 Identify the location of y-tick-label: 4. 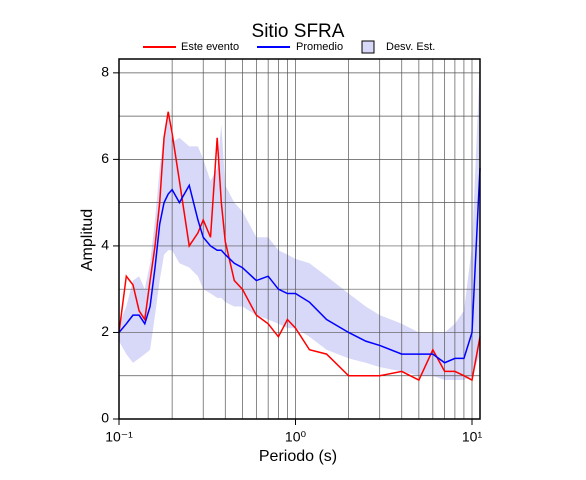
(105, 245).